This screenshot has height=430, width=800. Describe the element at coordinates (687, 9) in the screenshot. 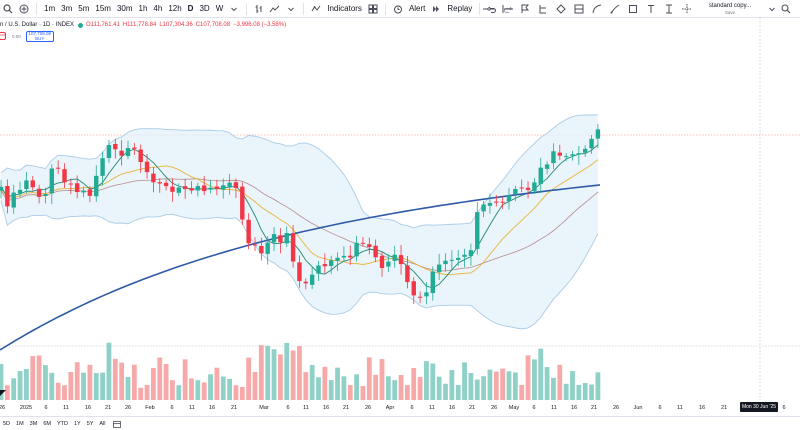

I see `crosshair-icon` at that location.